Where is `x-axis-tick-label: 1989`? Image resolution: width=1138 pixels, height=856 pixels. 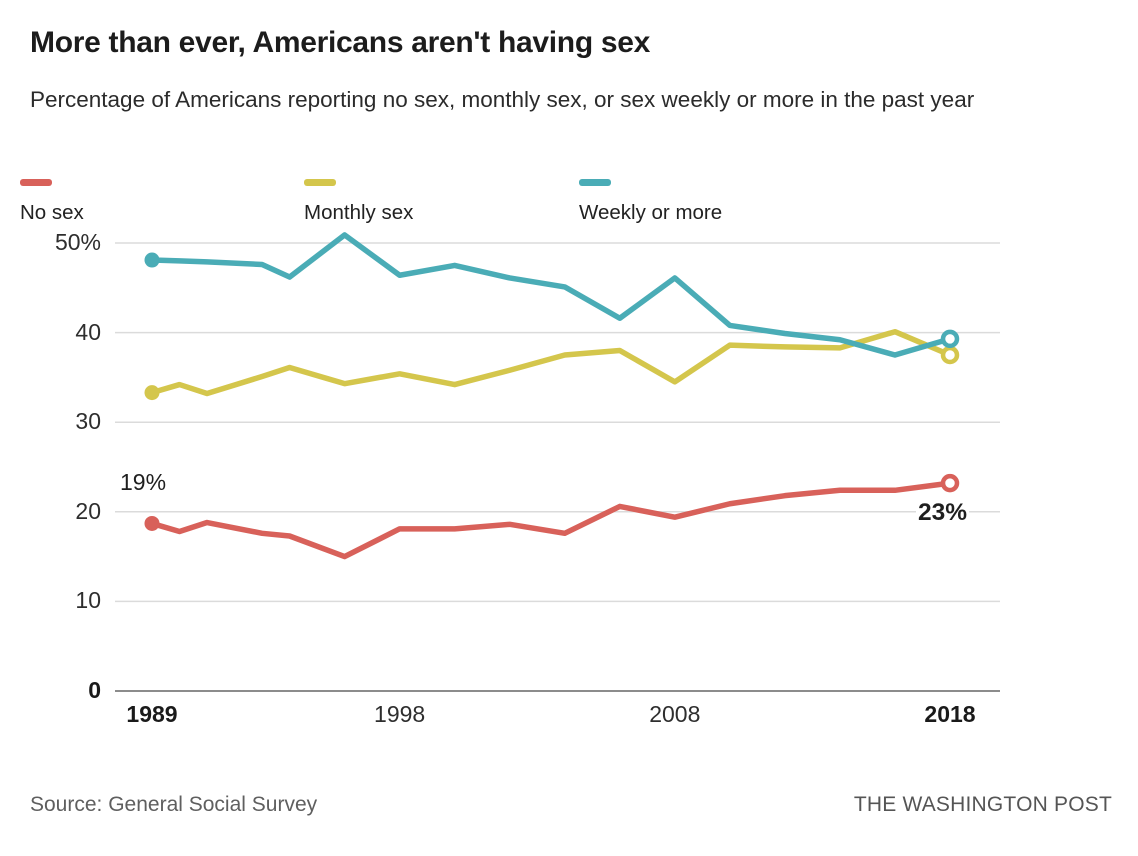
x-axis-tick-label: 1989 is located at coordinates (152, 714).